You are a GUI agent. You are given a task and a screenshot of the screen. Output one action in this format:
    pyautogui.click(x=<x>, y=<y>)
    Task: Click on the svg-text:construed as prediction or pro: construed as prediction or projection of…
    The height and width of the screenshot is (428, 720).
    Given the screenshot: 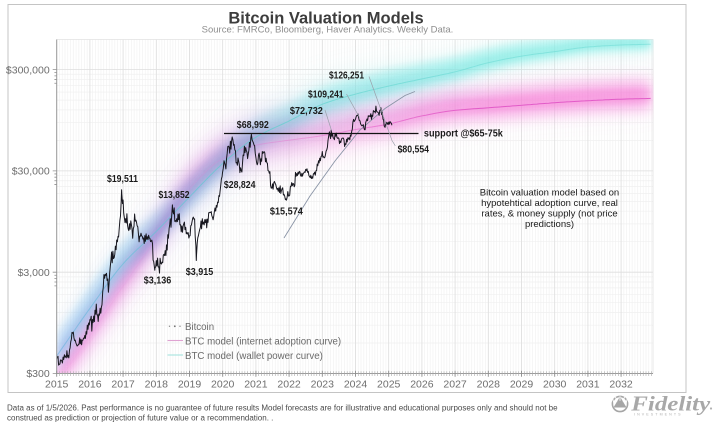 What is the action you would take?
    pyautogui.click(x=140, y=418)
    